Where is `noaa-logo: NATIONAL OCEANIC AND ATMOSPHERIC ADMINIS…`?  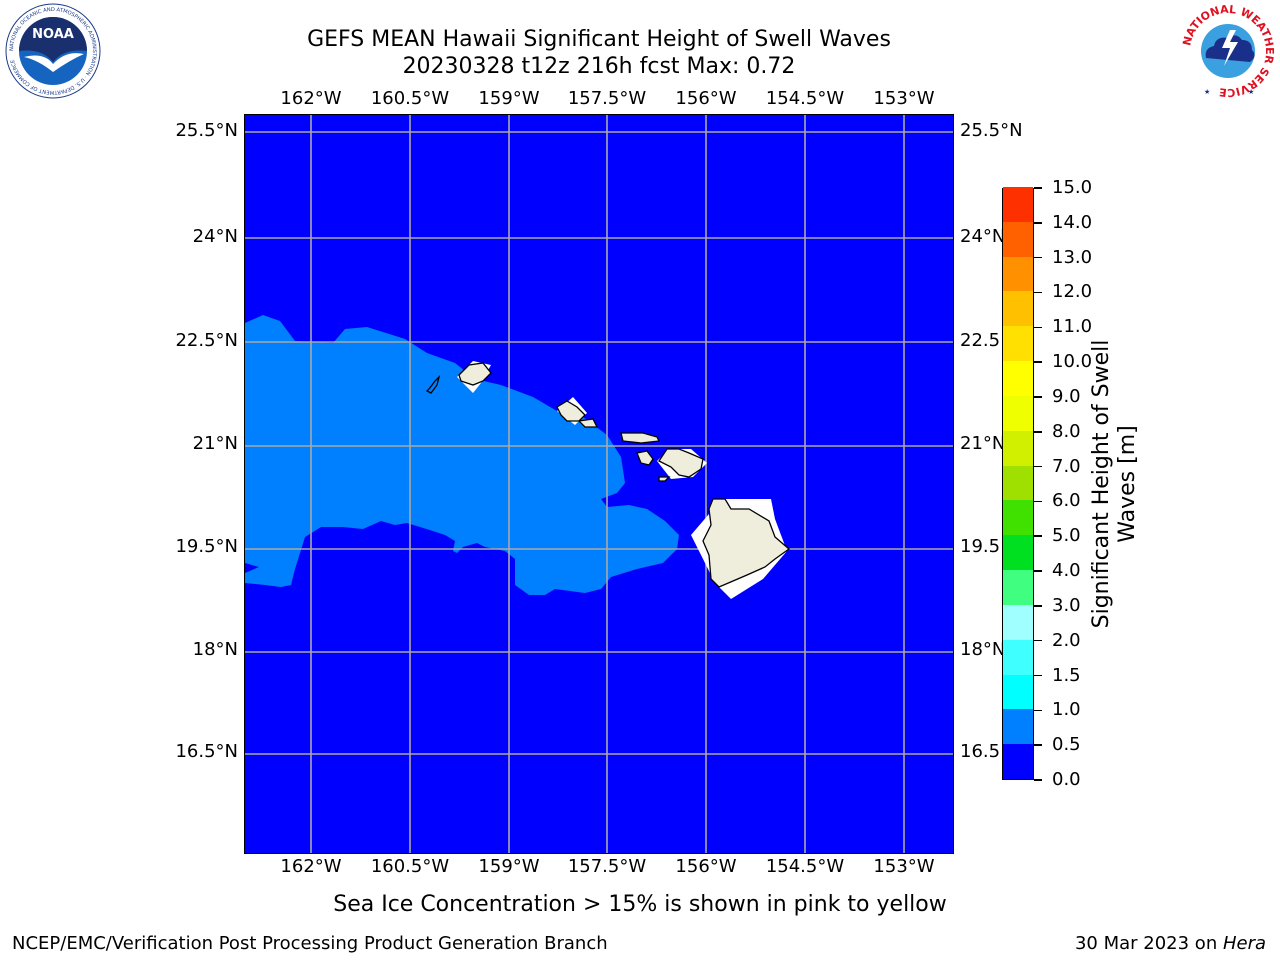 noaa-logo: NATIONAL OCEANIC AND ATMOSPHERIC ADMINIS… is located at coordinates (53, 51).